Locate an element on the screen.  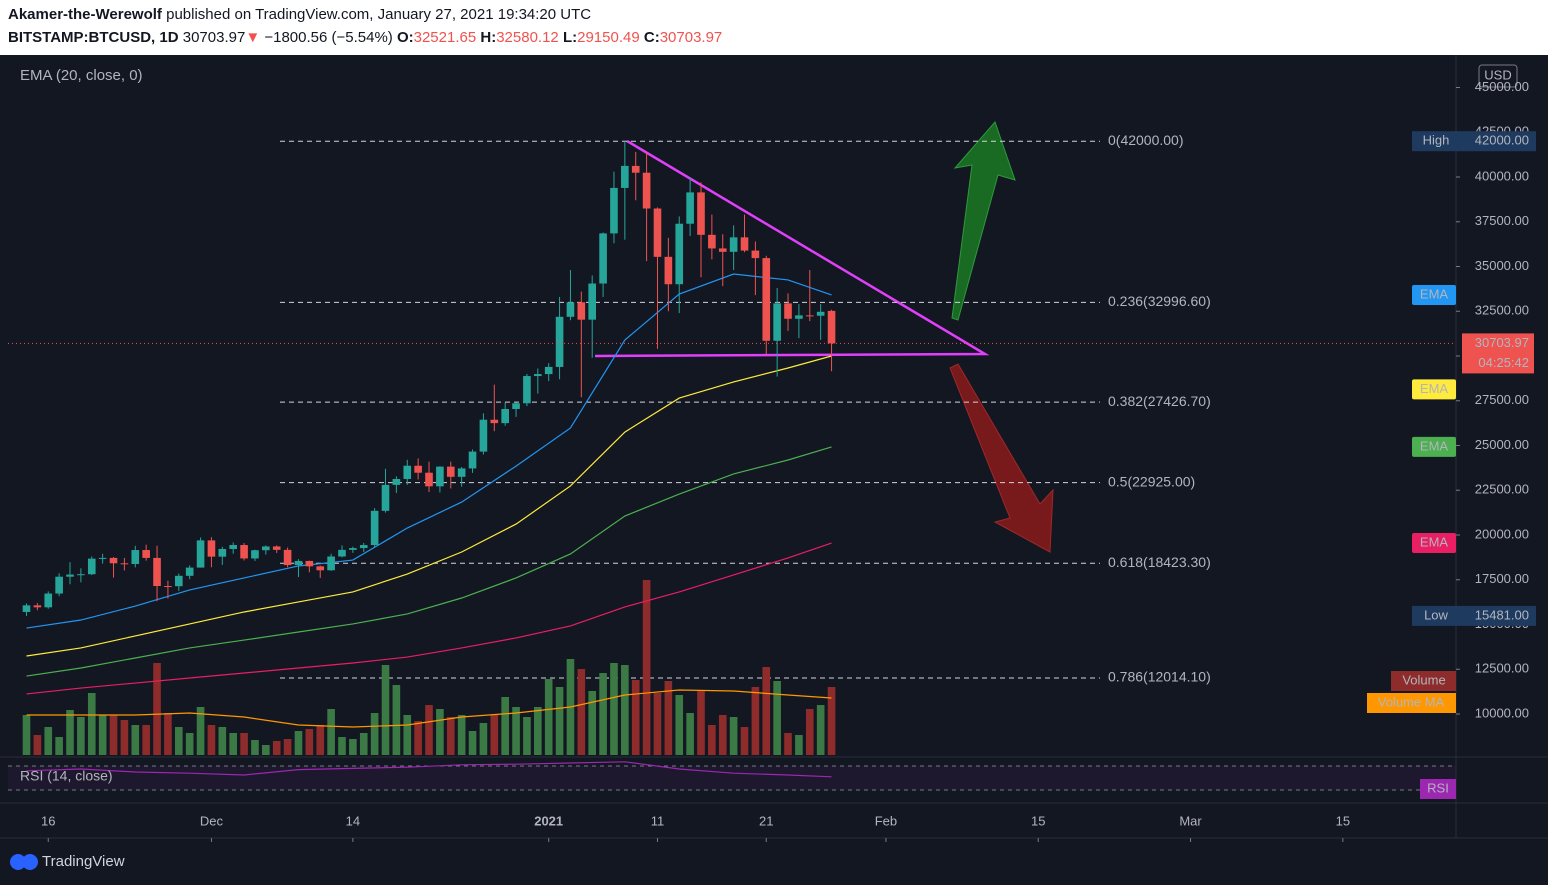
last-price-bg is located at coordinates (1498, 353).